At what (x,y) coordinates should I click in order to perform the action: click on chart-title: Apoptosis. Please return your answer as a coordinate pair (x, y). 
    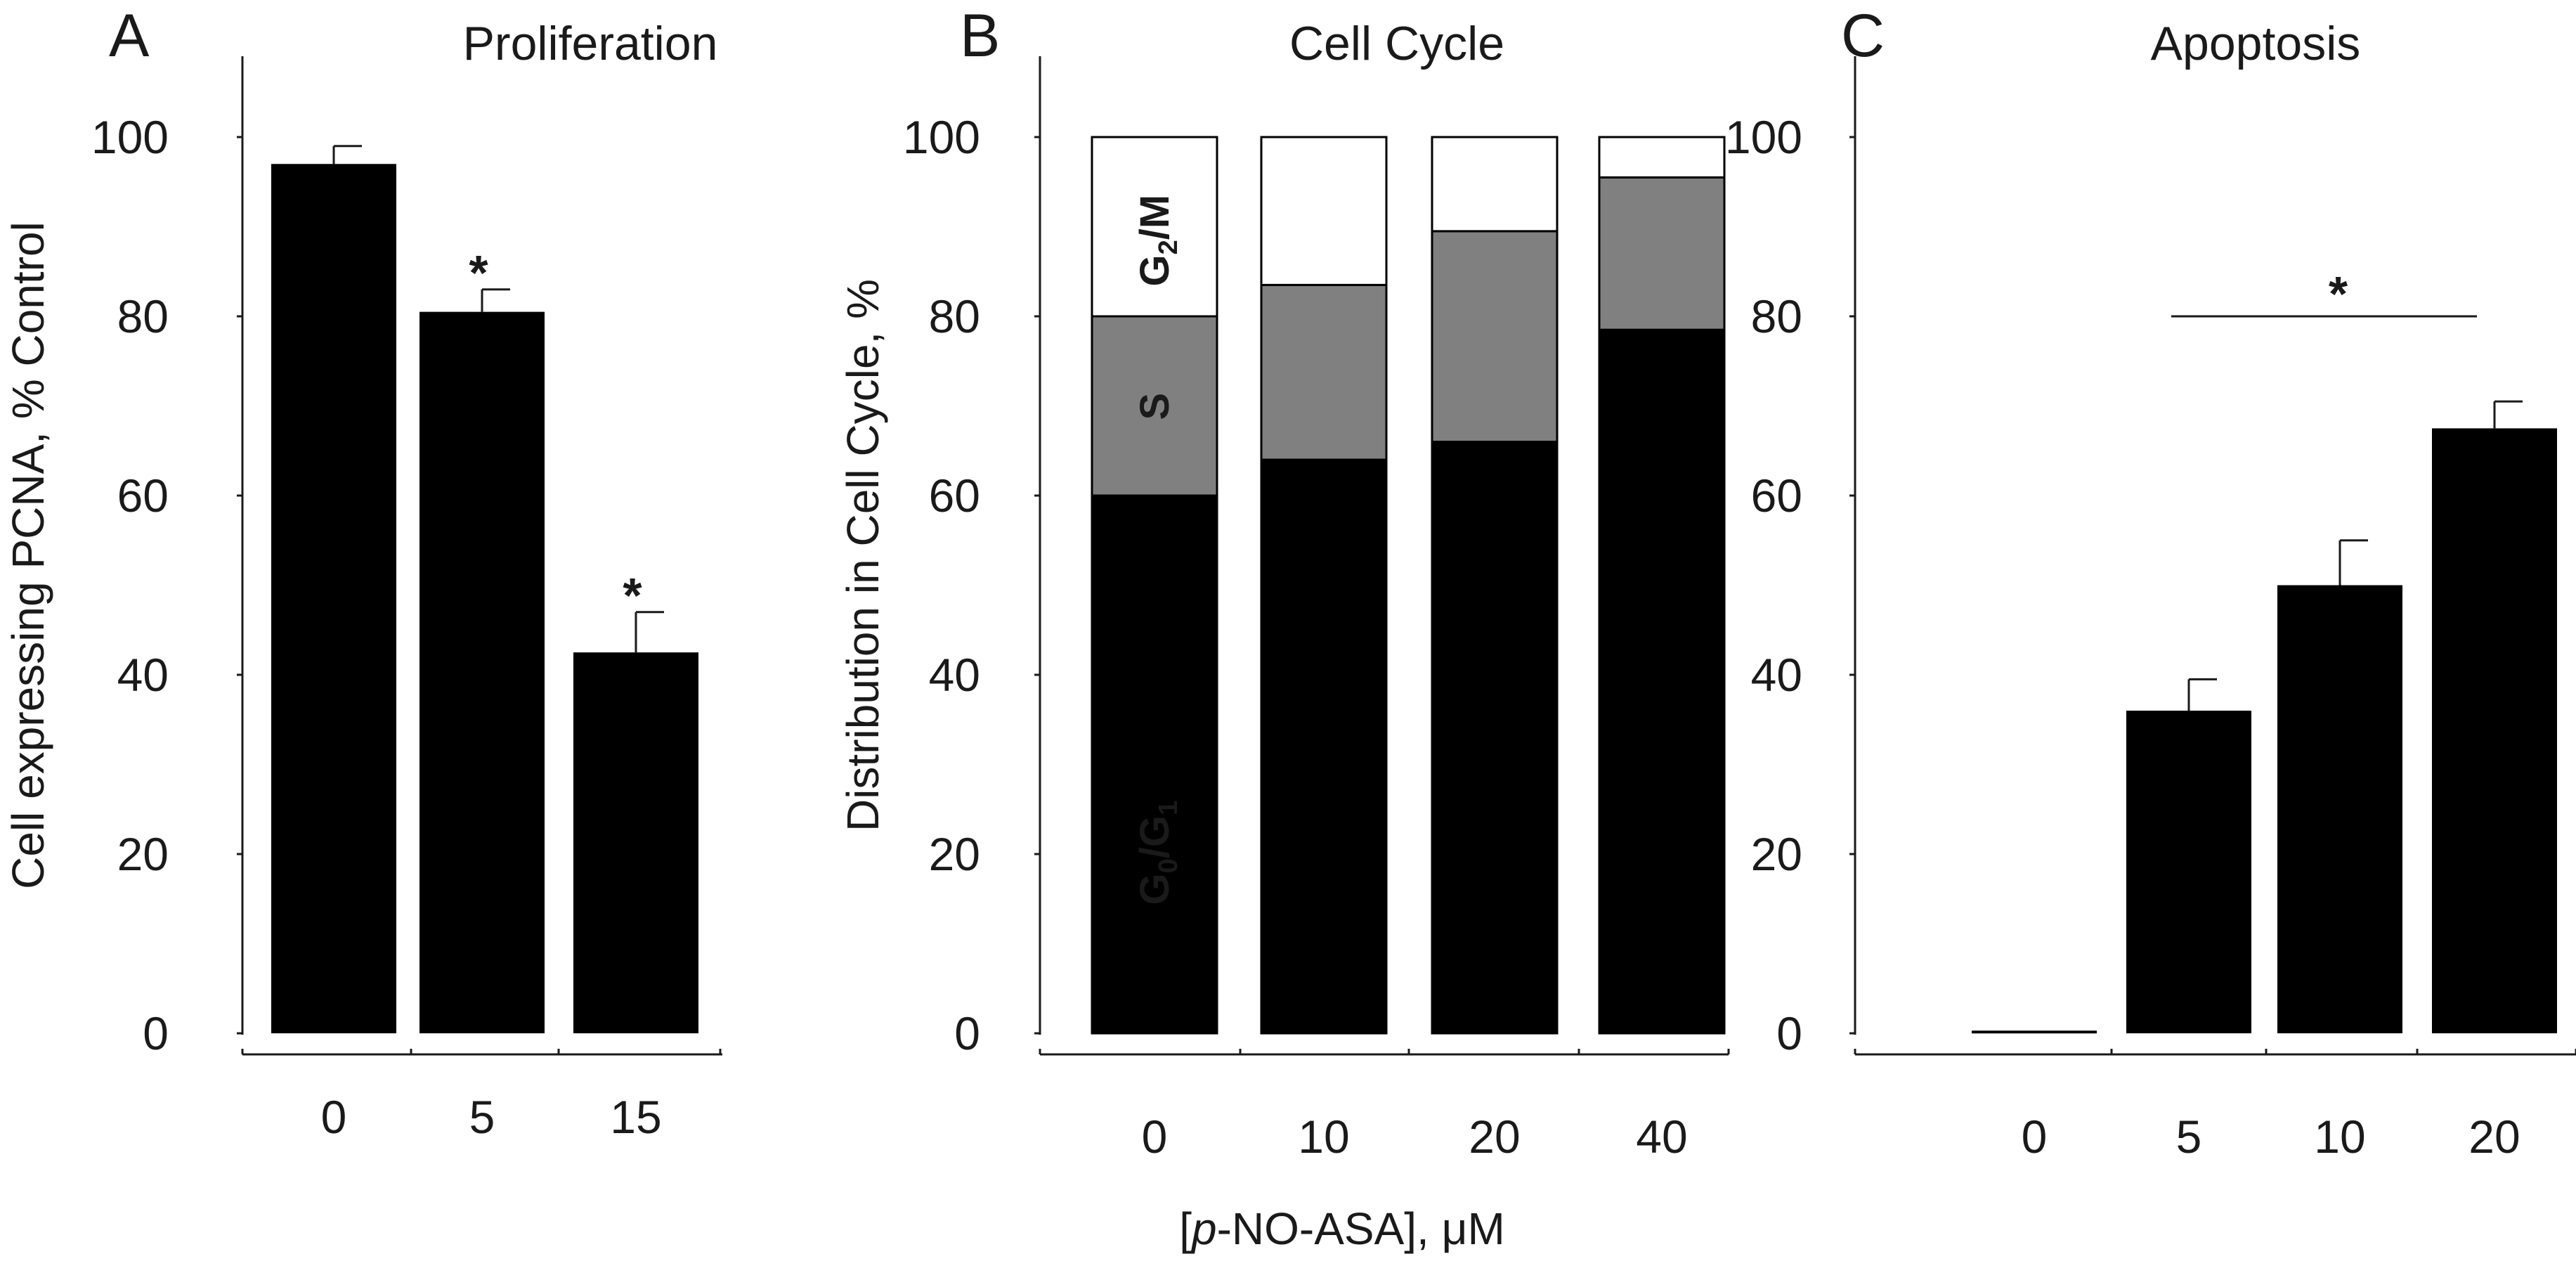
    Looking at the image, I should click on (2256, 43).